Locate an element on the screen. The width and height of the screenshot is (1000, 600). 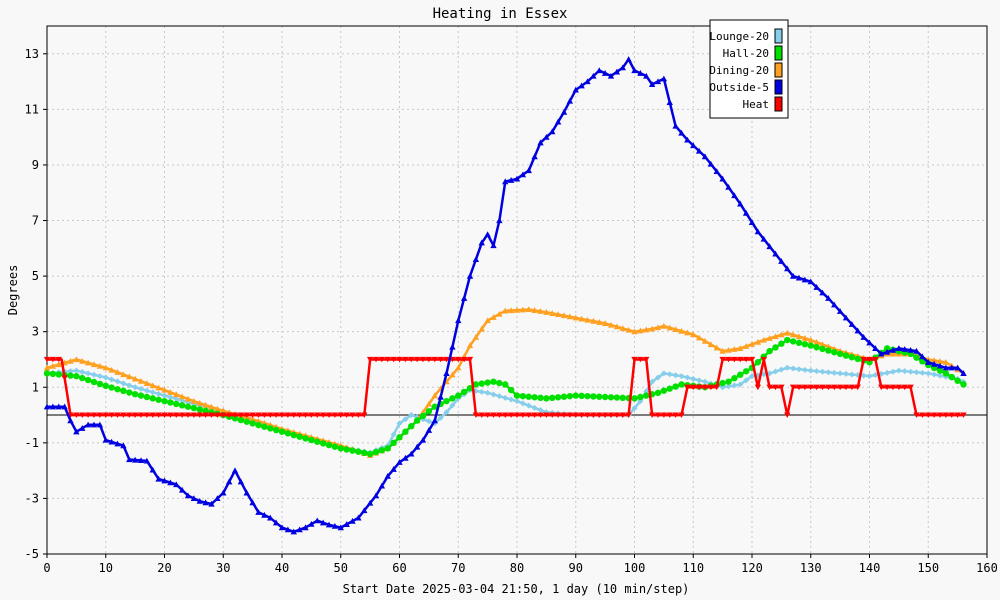
x-tick-label: 80 is located at coordinates (517, 568).